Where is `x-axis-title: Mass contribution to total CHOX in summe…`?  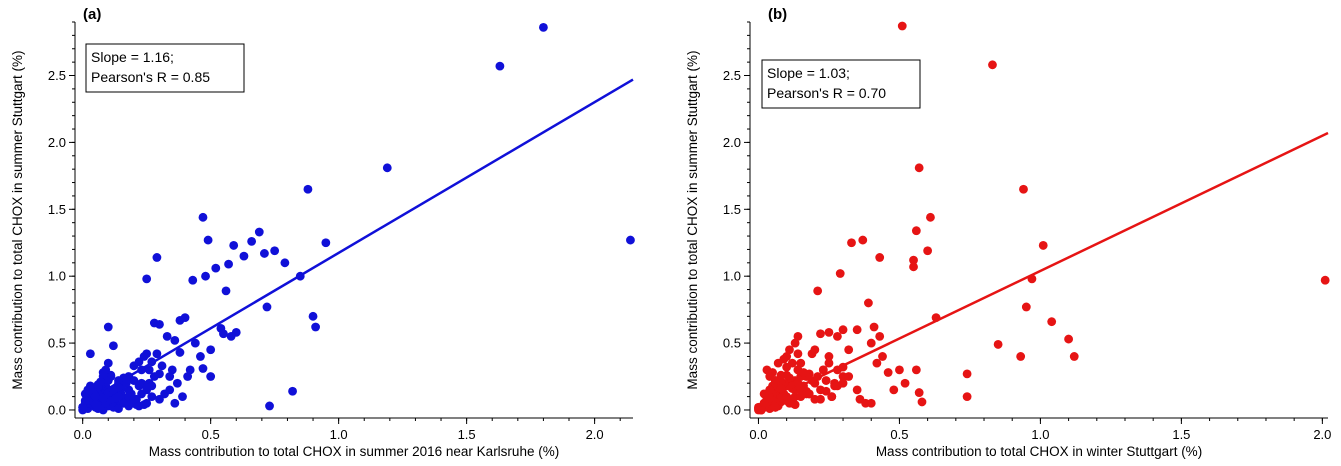
x-axis-title: Mass contribution to total CHOX in summe… is located at coordinates (354, 451).